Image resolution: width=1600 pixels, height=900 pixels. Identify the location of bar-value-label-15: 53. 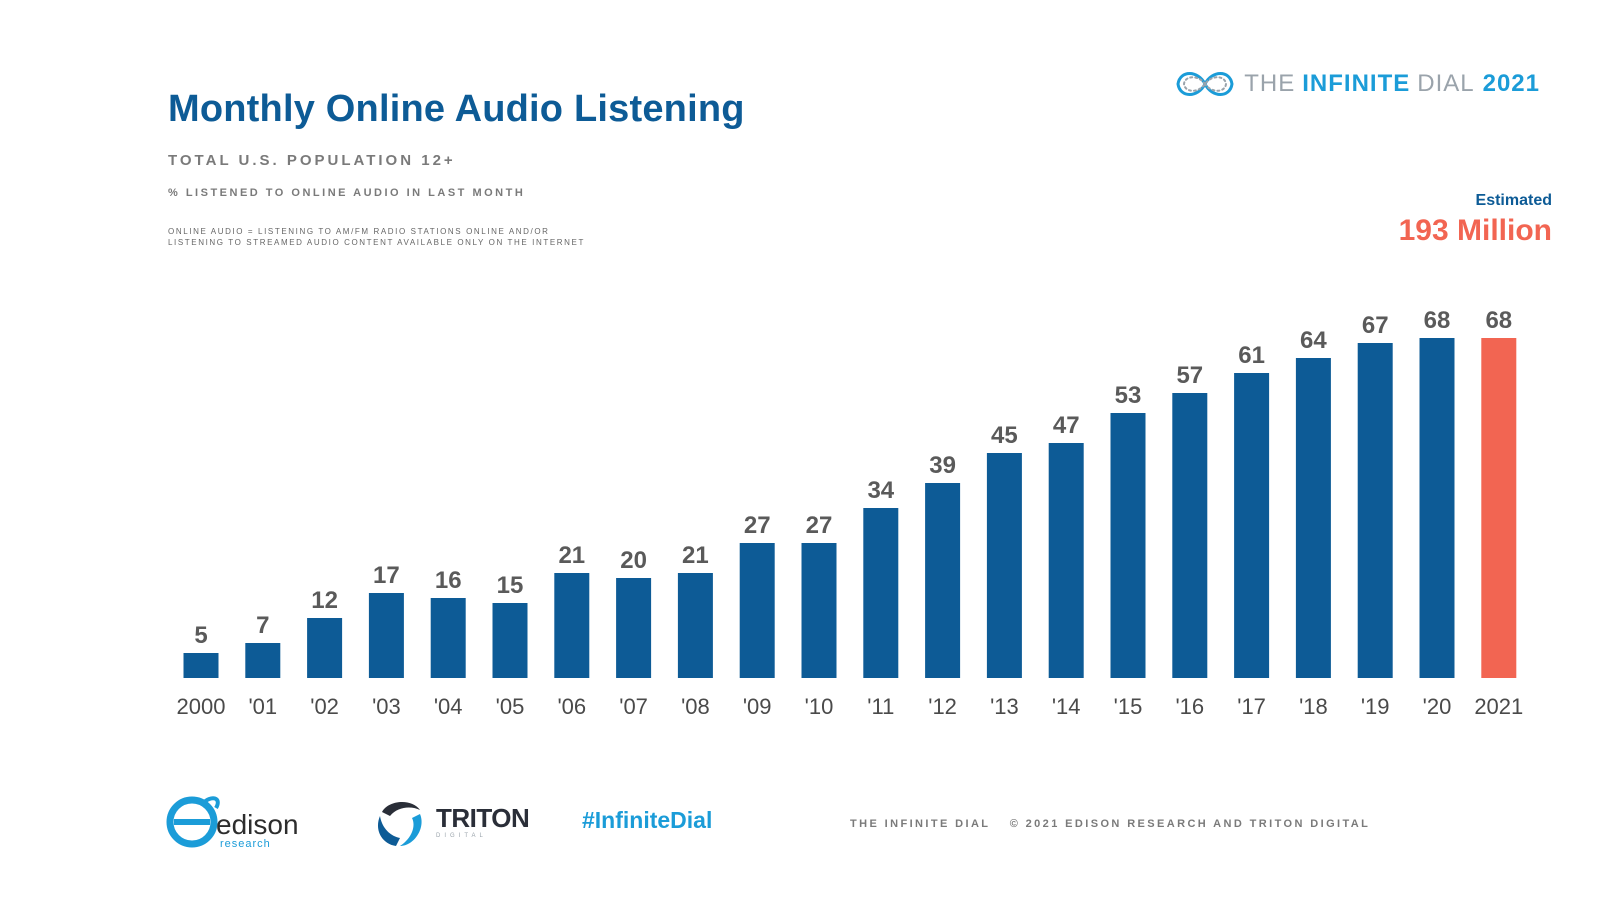
(1128, 395).